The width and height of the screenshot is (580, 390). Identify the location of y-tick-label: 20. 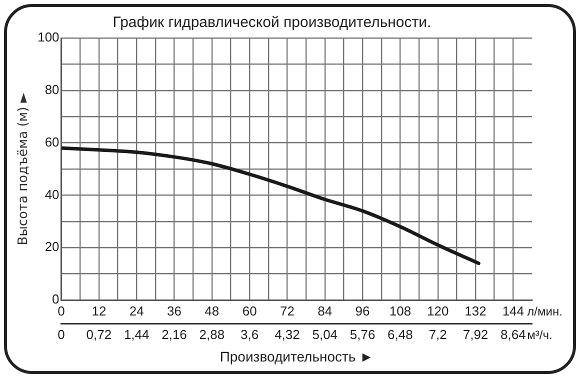
(52, 246).